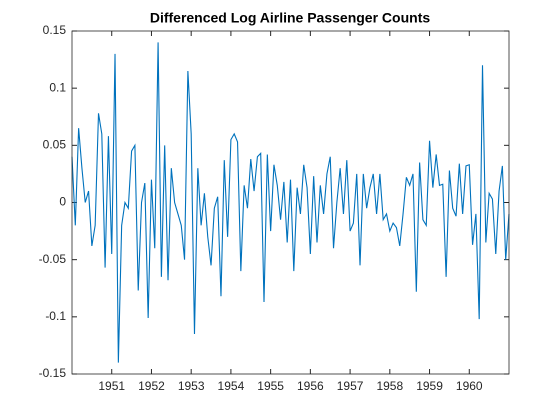 The image size is (560, 420). What do you see at coordinates (53, 373) in the screenshot?
I see `y-tick-label: -0.15` at bounding box center [53, 373].